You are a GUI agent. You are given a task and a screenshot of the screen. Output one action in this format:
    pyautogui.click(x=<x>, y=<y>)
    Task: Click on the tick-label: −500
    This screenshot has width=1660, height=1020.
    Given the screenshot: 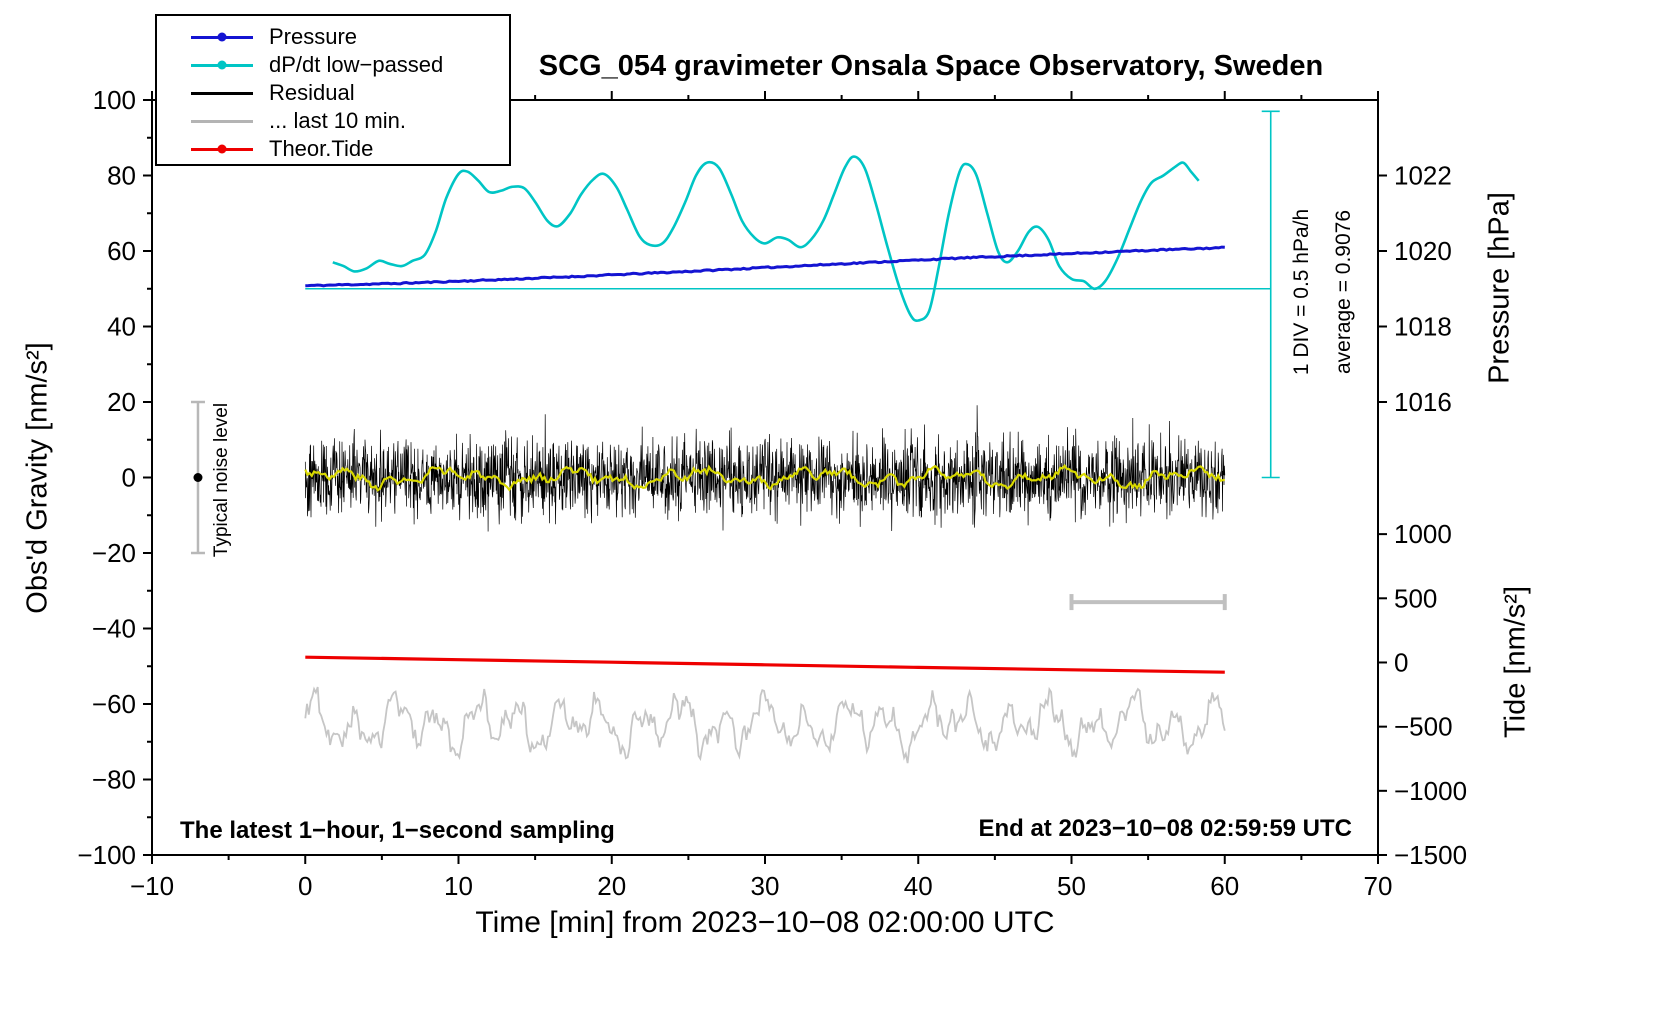 What is the action you would take?
    pyautogui.click(x=1423, y=727)
    